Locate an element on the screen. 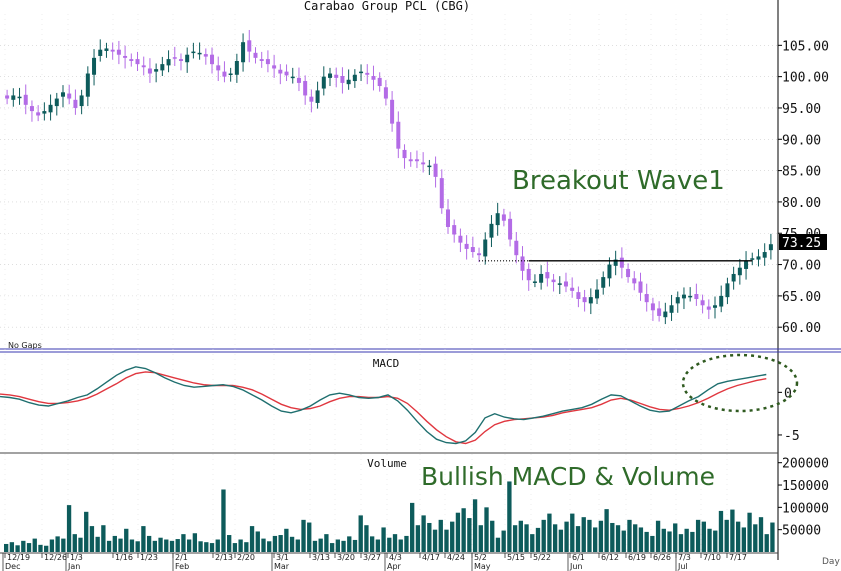 Image resolution: width=841 pixels, height=571 pixels. macd-highlight-ellipse is located at coordinates (740, 383).